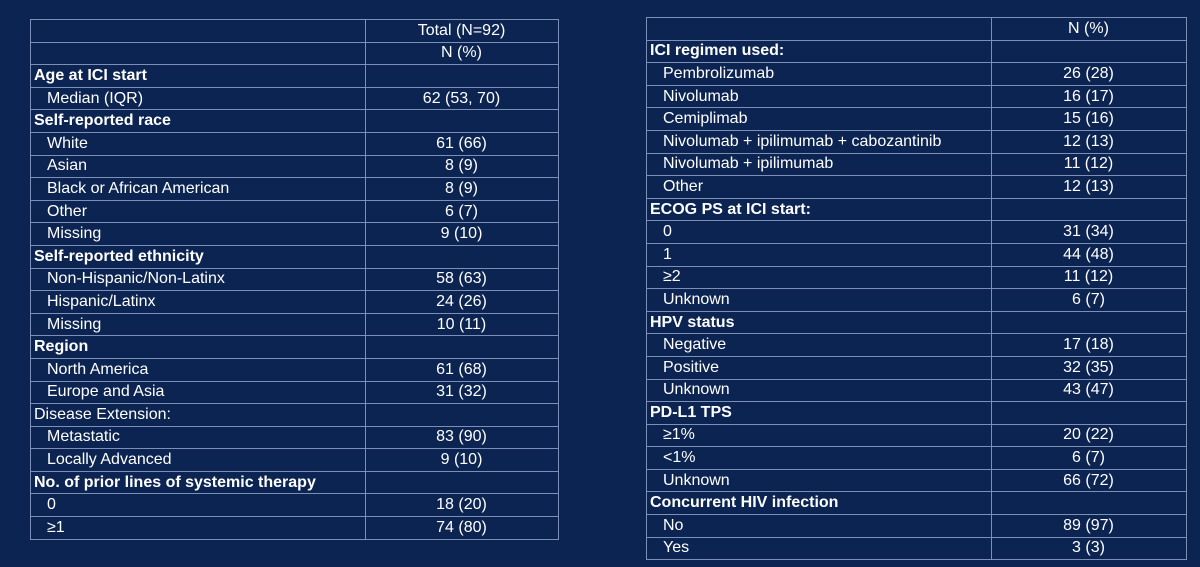 The image size is (1200, 567). I want to click on right-row-label: 0, so click(819, 232).